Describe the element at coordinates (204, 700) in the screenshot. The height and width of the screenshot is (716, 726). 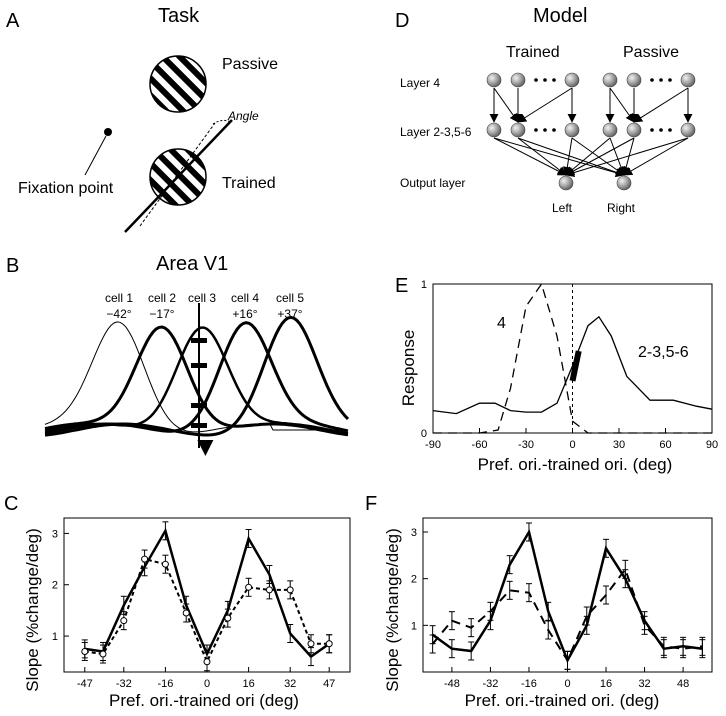
I see `panel-c-xlabel: Pref. ori.-trained ori (deg)` at that location.